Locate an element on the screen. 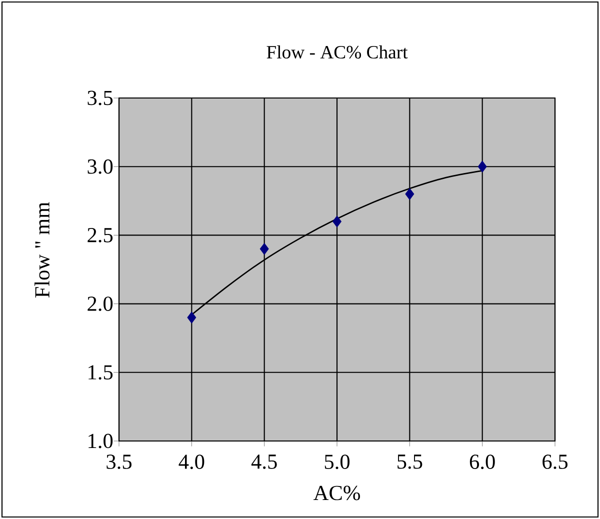  x-tick-label: 5.5 is located at coordinates (410, 461).